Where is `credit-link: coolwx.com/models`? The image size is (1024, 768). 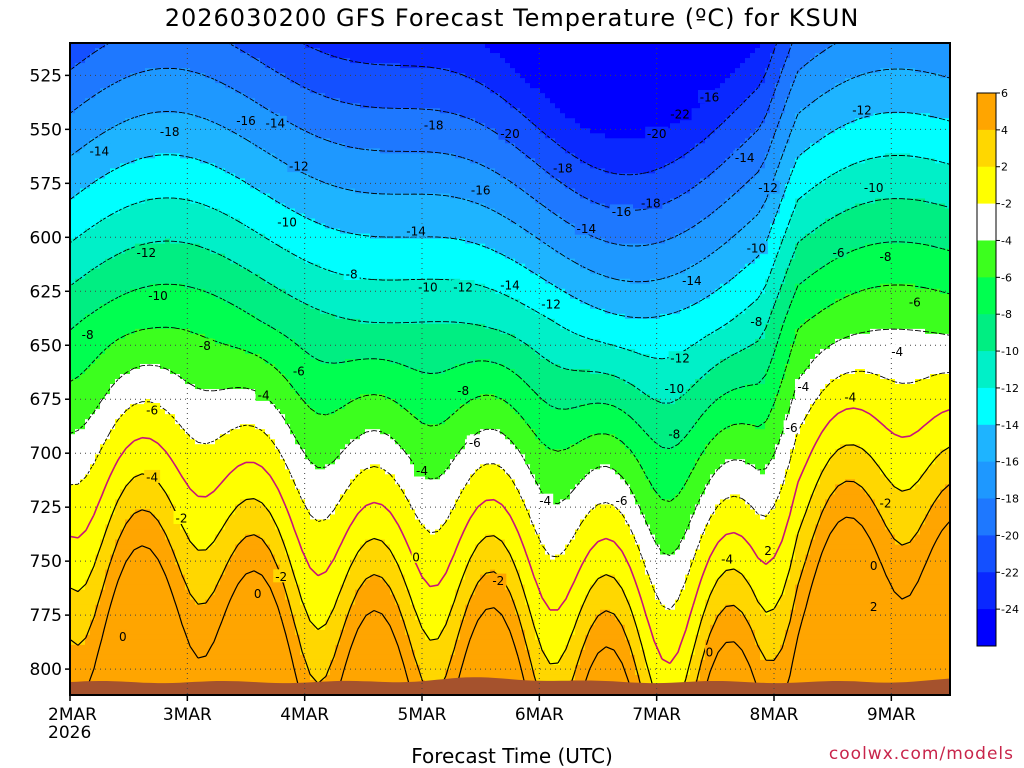
credit-link: coolwx.com/models is located at coordinates (921, 754).